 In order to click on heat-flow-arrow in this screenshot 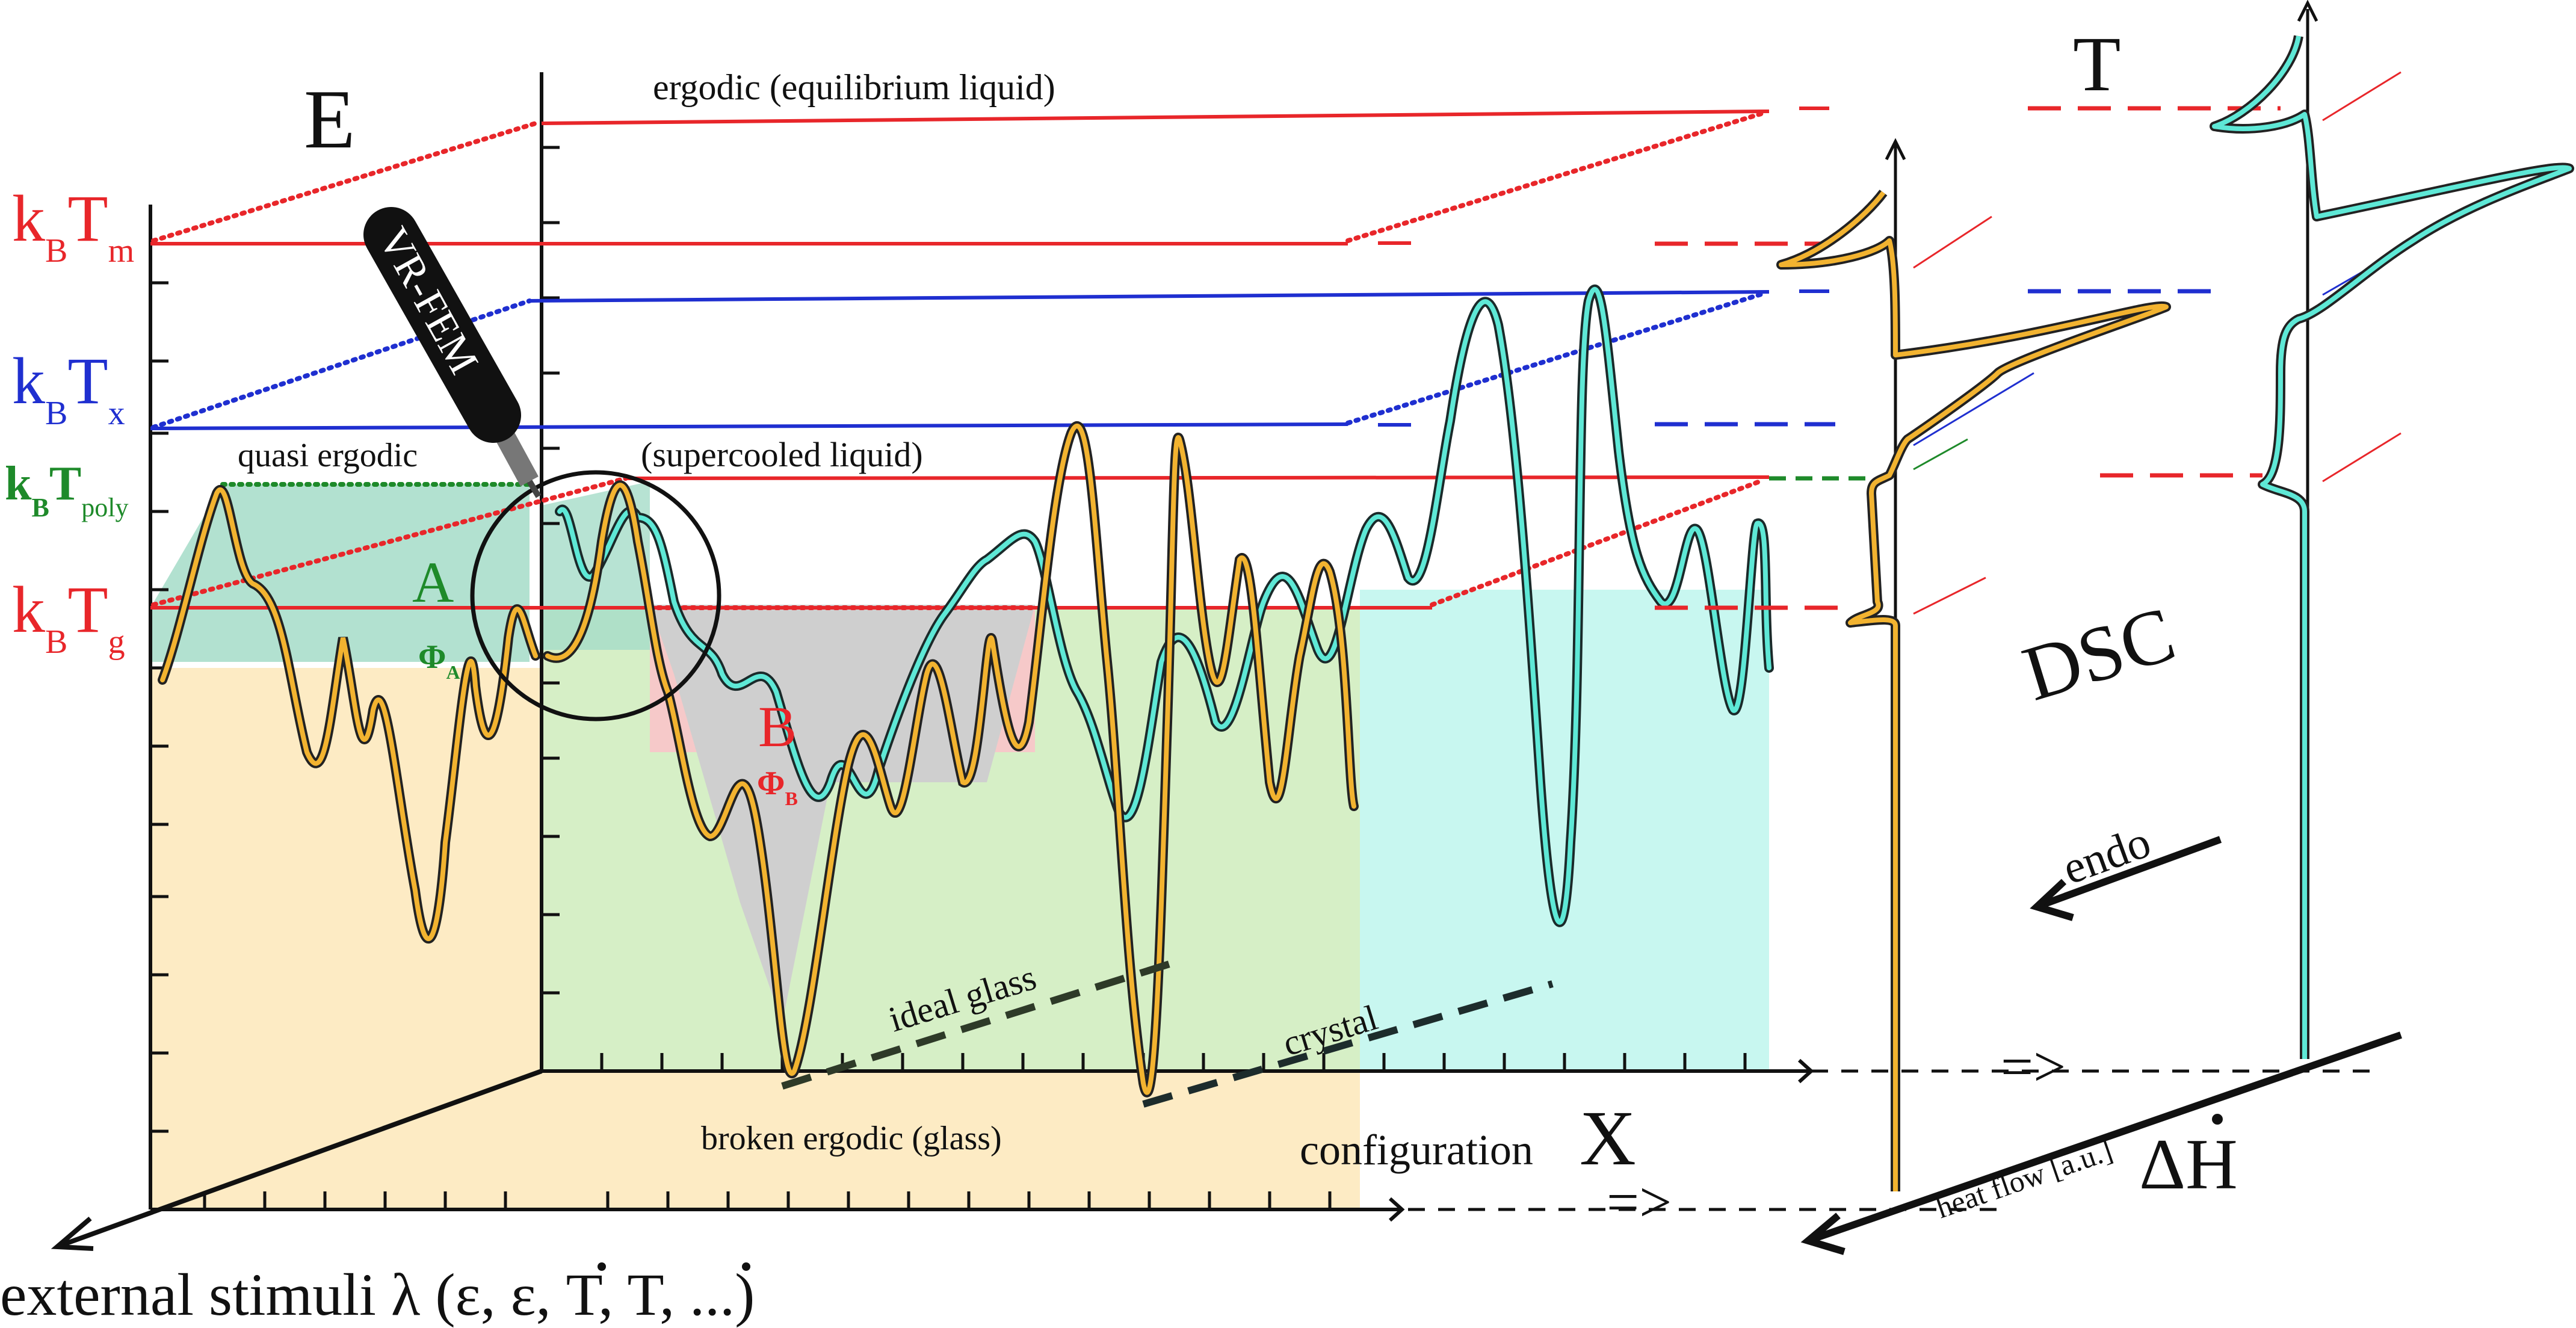, I will do `click(2106, 1137)`.